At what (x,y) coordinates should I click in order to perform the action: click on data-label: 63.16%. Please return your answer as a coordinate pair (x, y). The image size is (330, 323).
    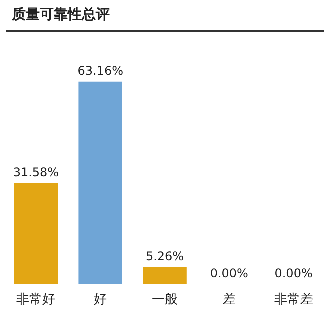
    Looking at the image, I should click on (101, 71).